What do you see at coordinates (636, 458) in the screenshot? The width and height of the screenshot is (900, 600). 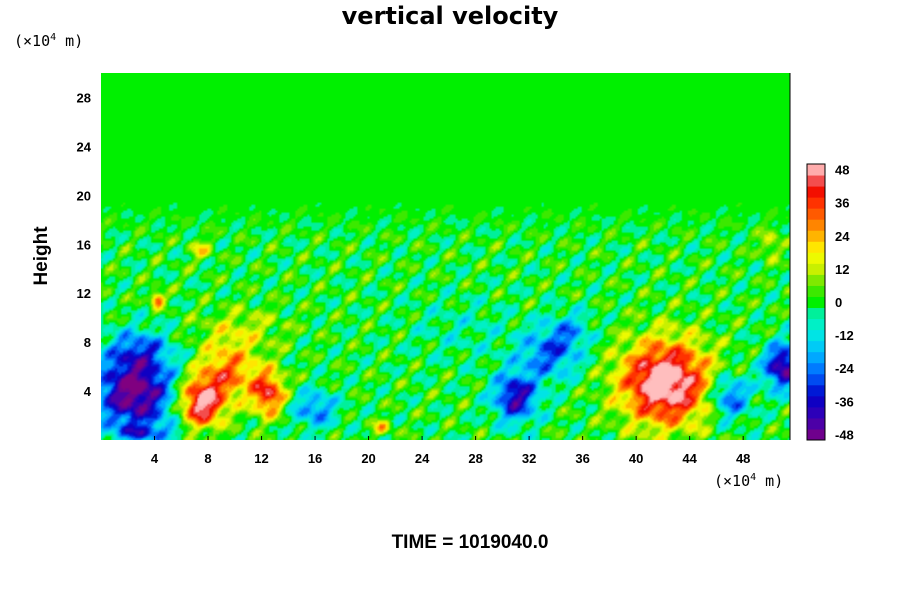 I see `x-tick-label: 40` at bounding box center [636, 458].